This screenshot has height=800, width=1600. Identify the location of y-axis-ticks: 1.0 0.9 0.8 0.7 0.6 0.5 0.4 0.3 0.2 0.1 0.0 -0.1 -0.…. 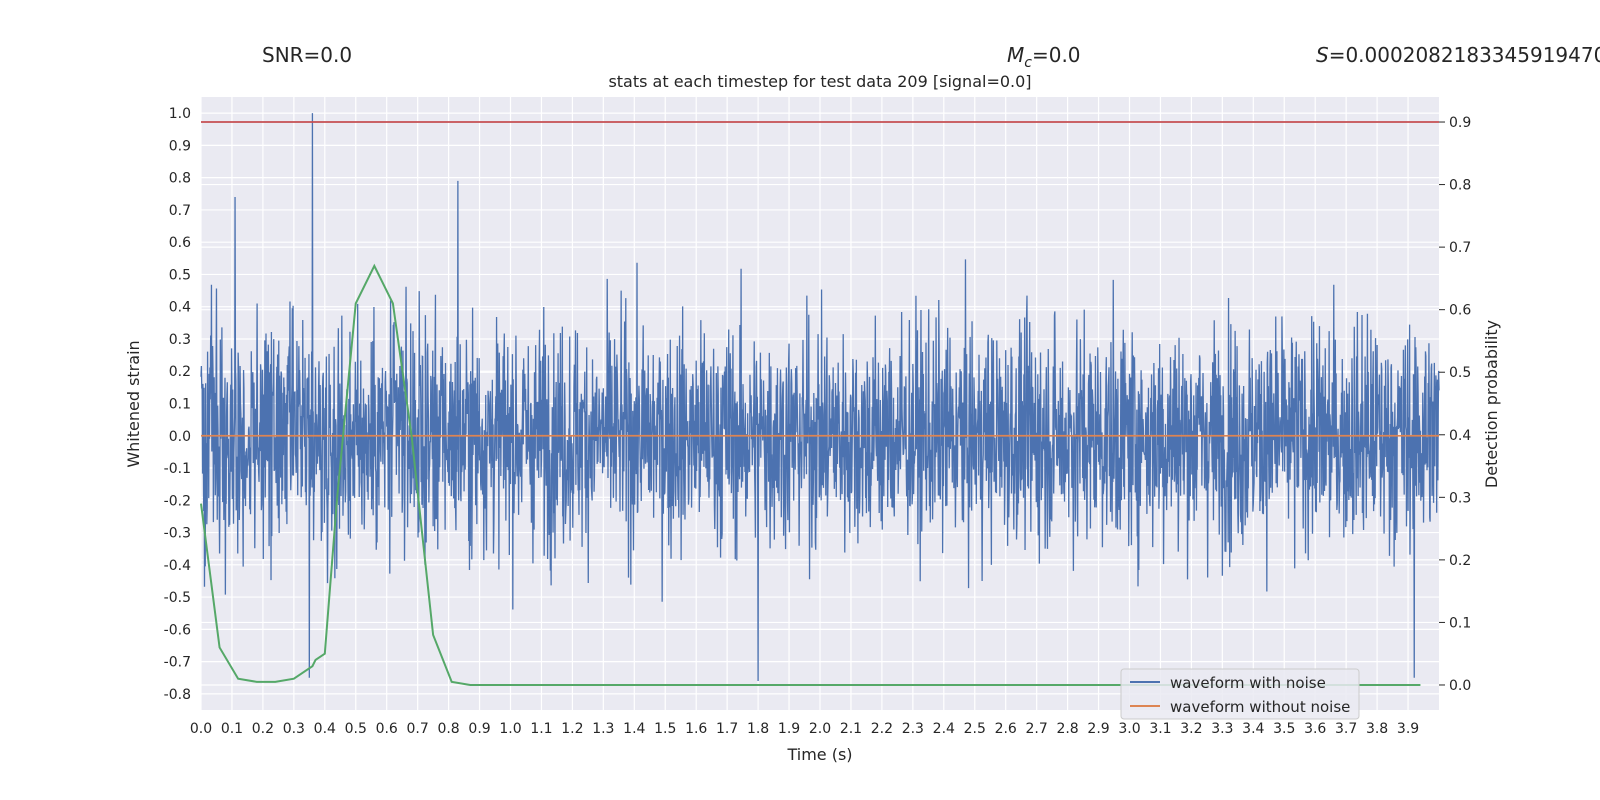
(177, 404).